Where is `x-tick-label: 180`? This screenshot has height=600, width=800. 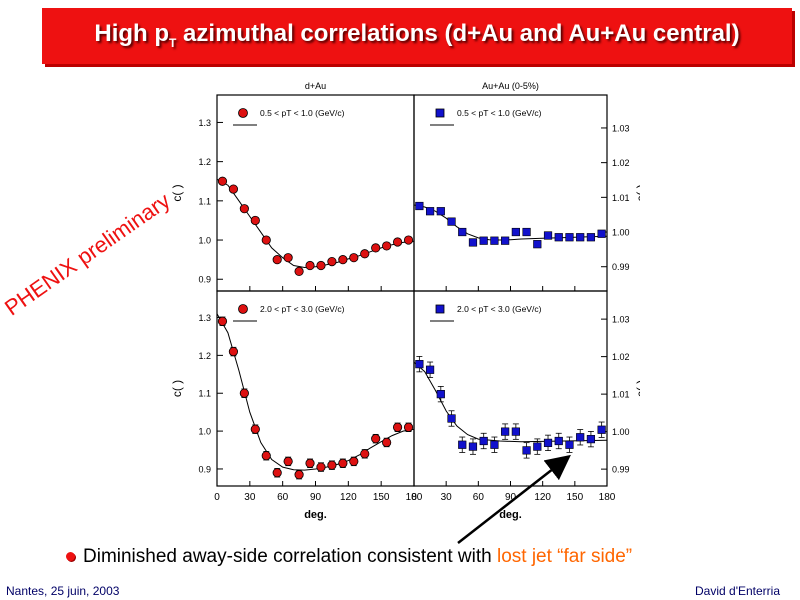 x-tick-label: 180 is located at coordinates (607, 497).